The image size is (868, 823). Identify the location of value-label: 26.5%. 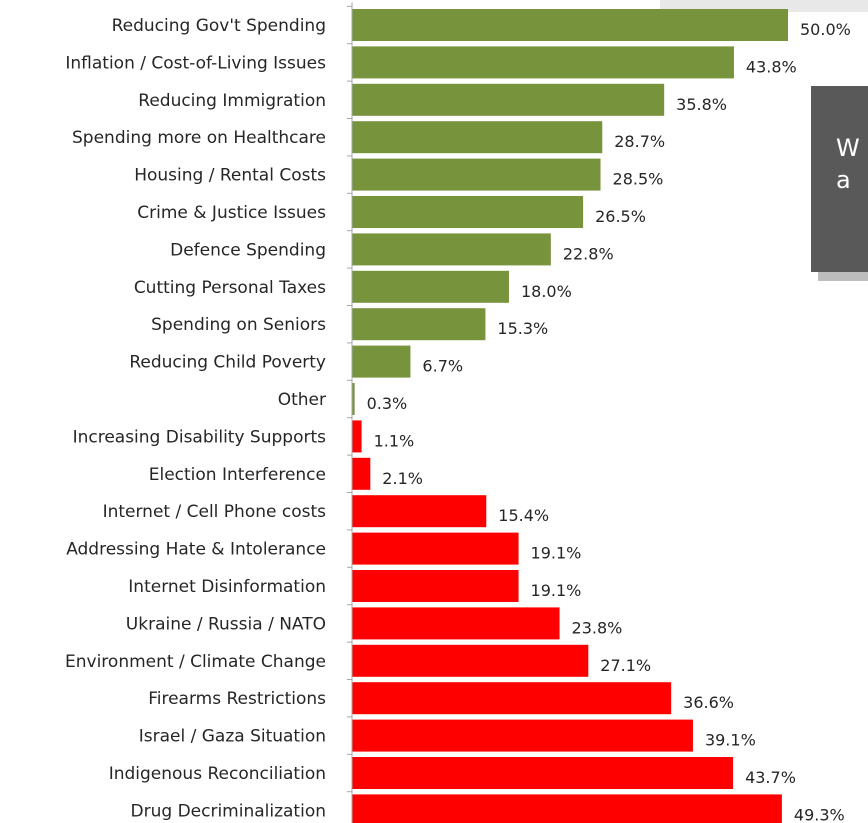
(620, 216).